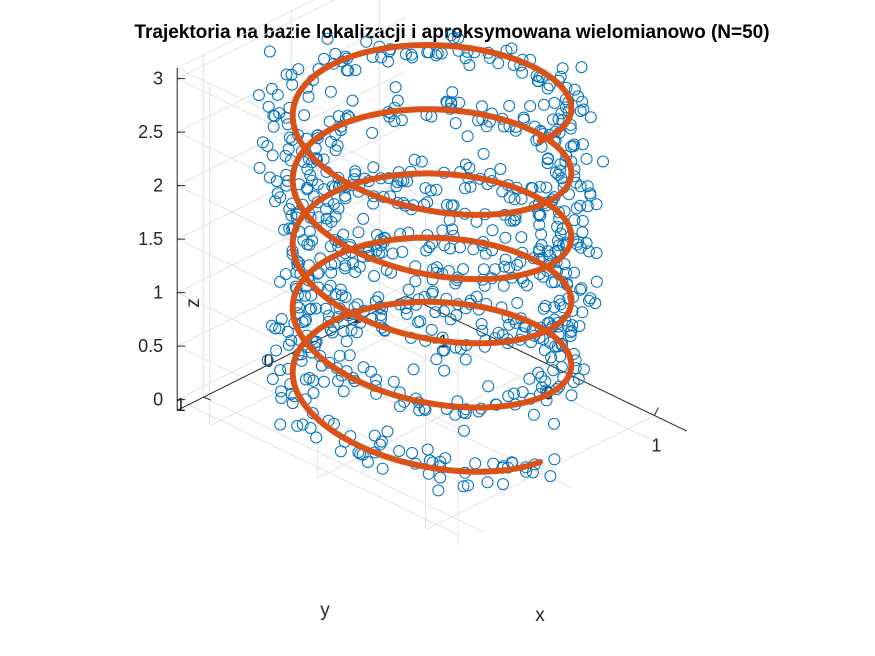  Describe the element at coordinates (207, 398) in the screenshot. I see `y-tick-mark` at that location.